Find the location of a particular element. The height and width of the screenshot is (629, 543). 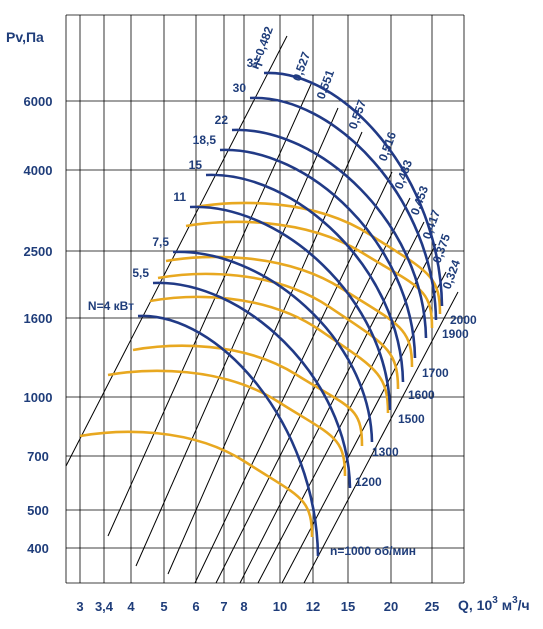

speed-curve-label: 1700 is located at coordinates (435, 373).